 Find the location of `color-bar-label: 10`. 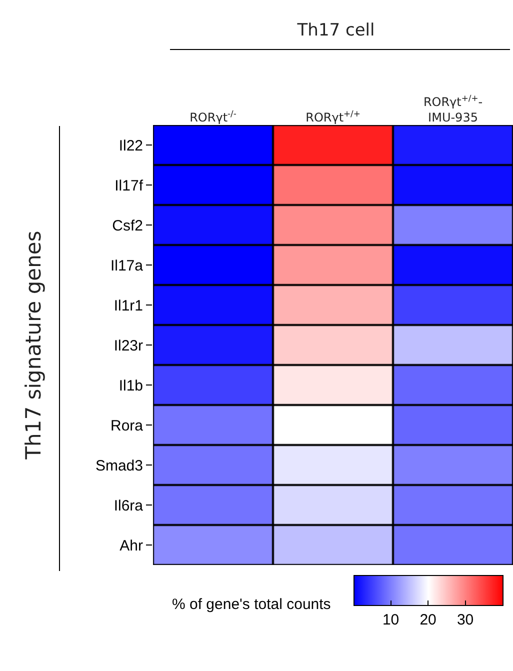

color-bar-label: 10 is located at coordinates (391, 620).